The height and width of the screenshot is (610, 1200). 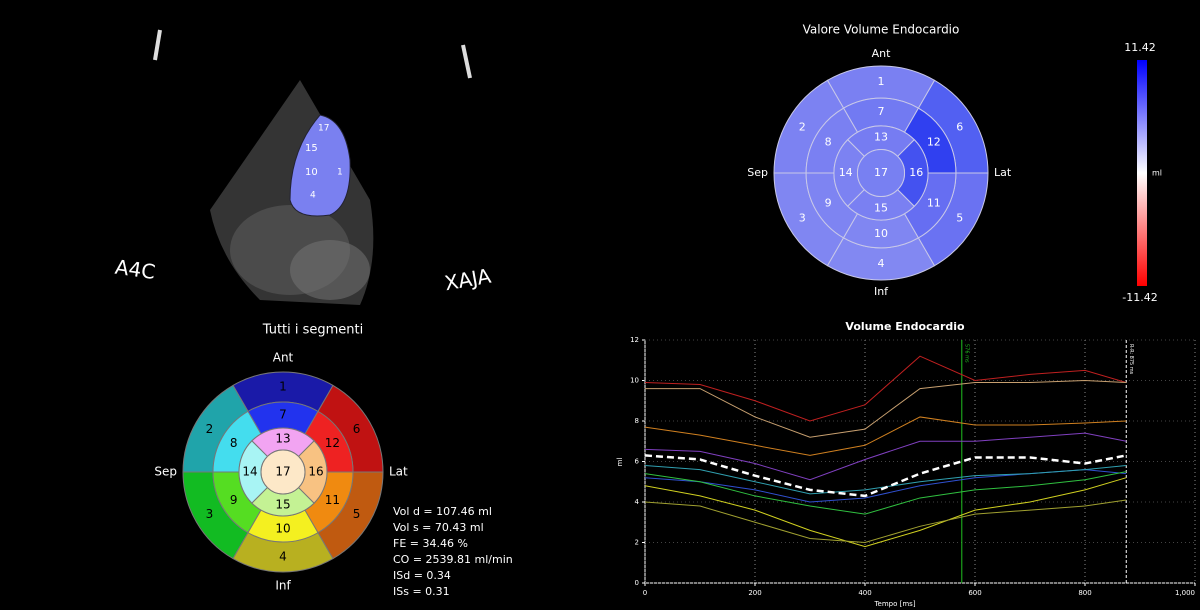 What do you see at coordinates (966, 353) in the screenshot?
I see `marker-label: 576 ms` at bounding box center [966, 353].